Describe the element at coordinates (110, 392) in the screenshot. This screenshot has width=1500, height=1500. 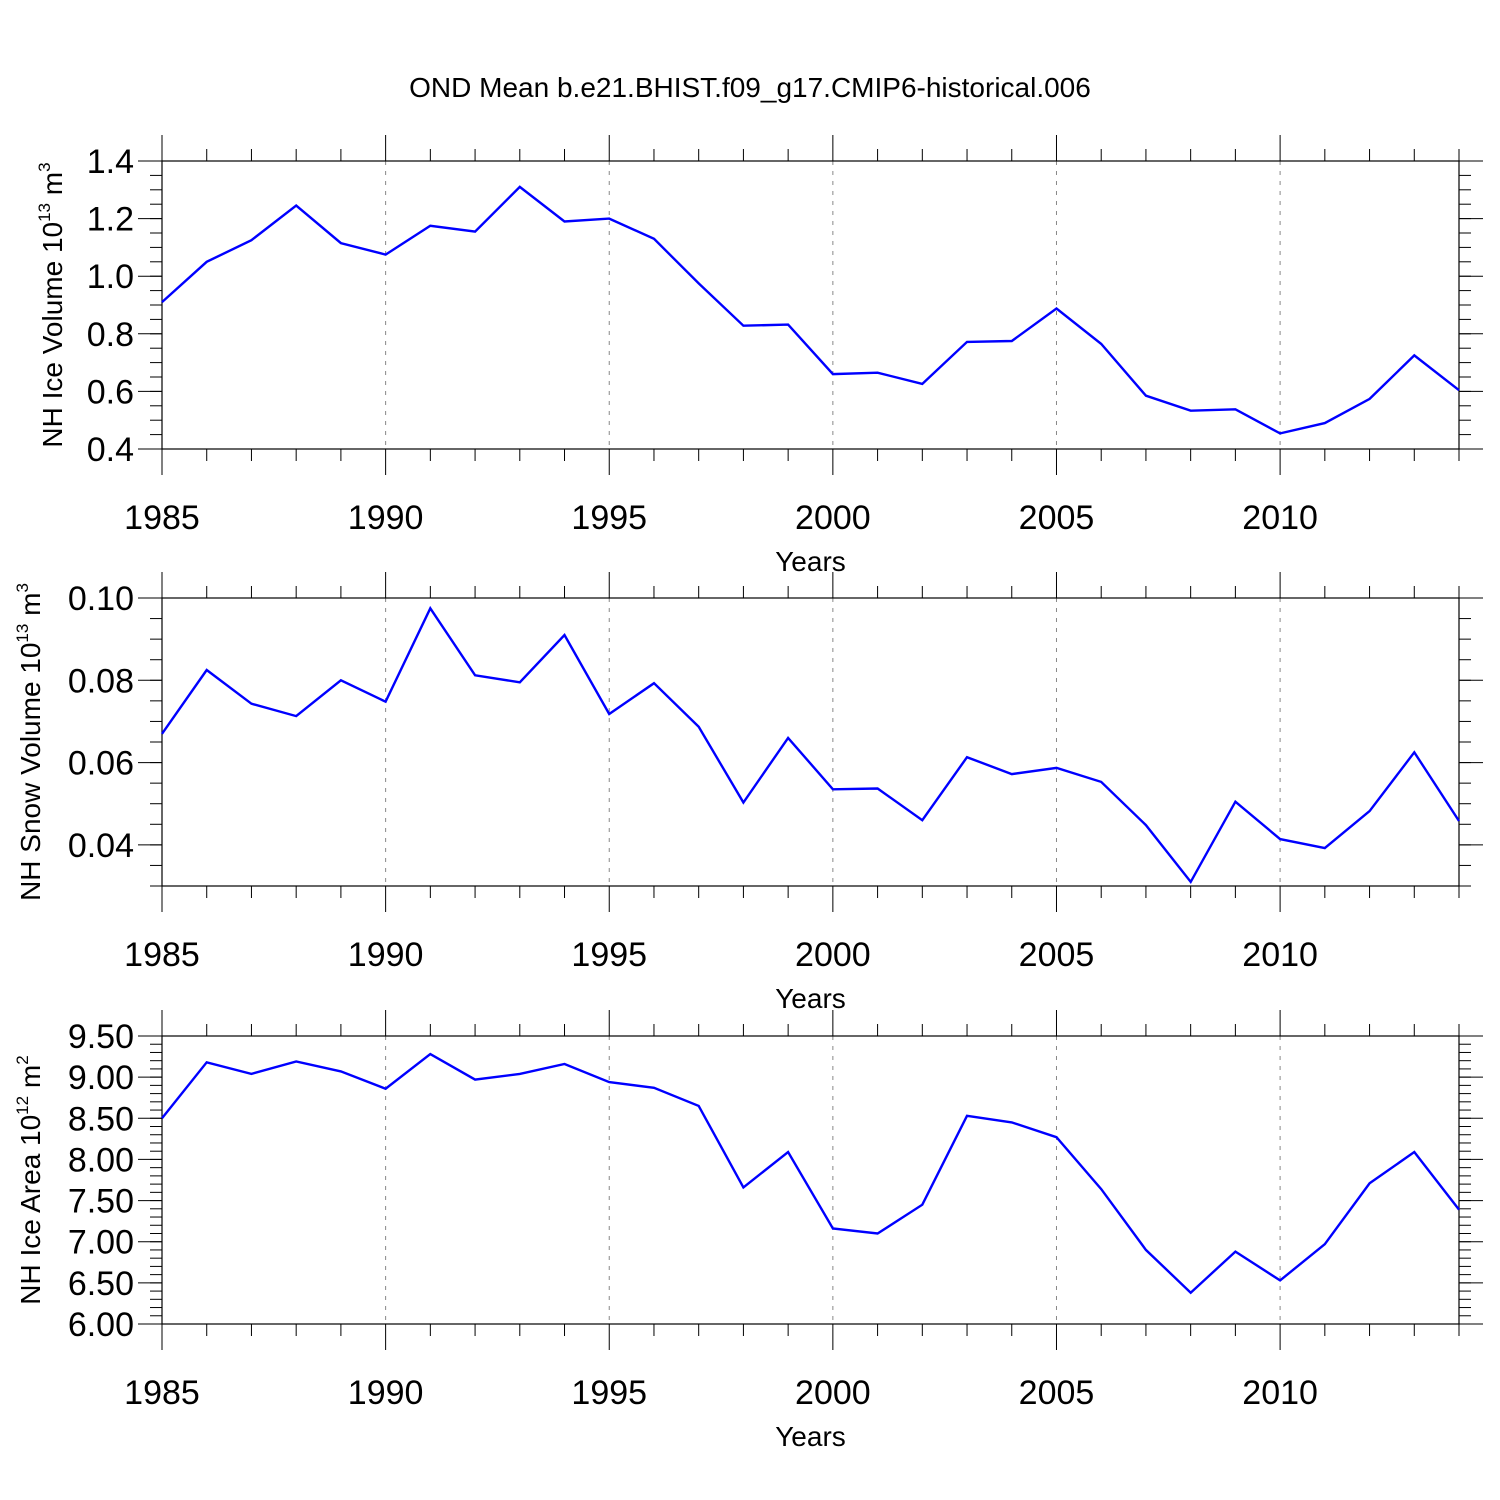
I see `y-tick-label: 0.6` at that location.